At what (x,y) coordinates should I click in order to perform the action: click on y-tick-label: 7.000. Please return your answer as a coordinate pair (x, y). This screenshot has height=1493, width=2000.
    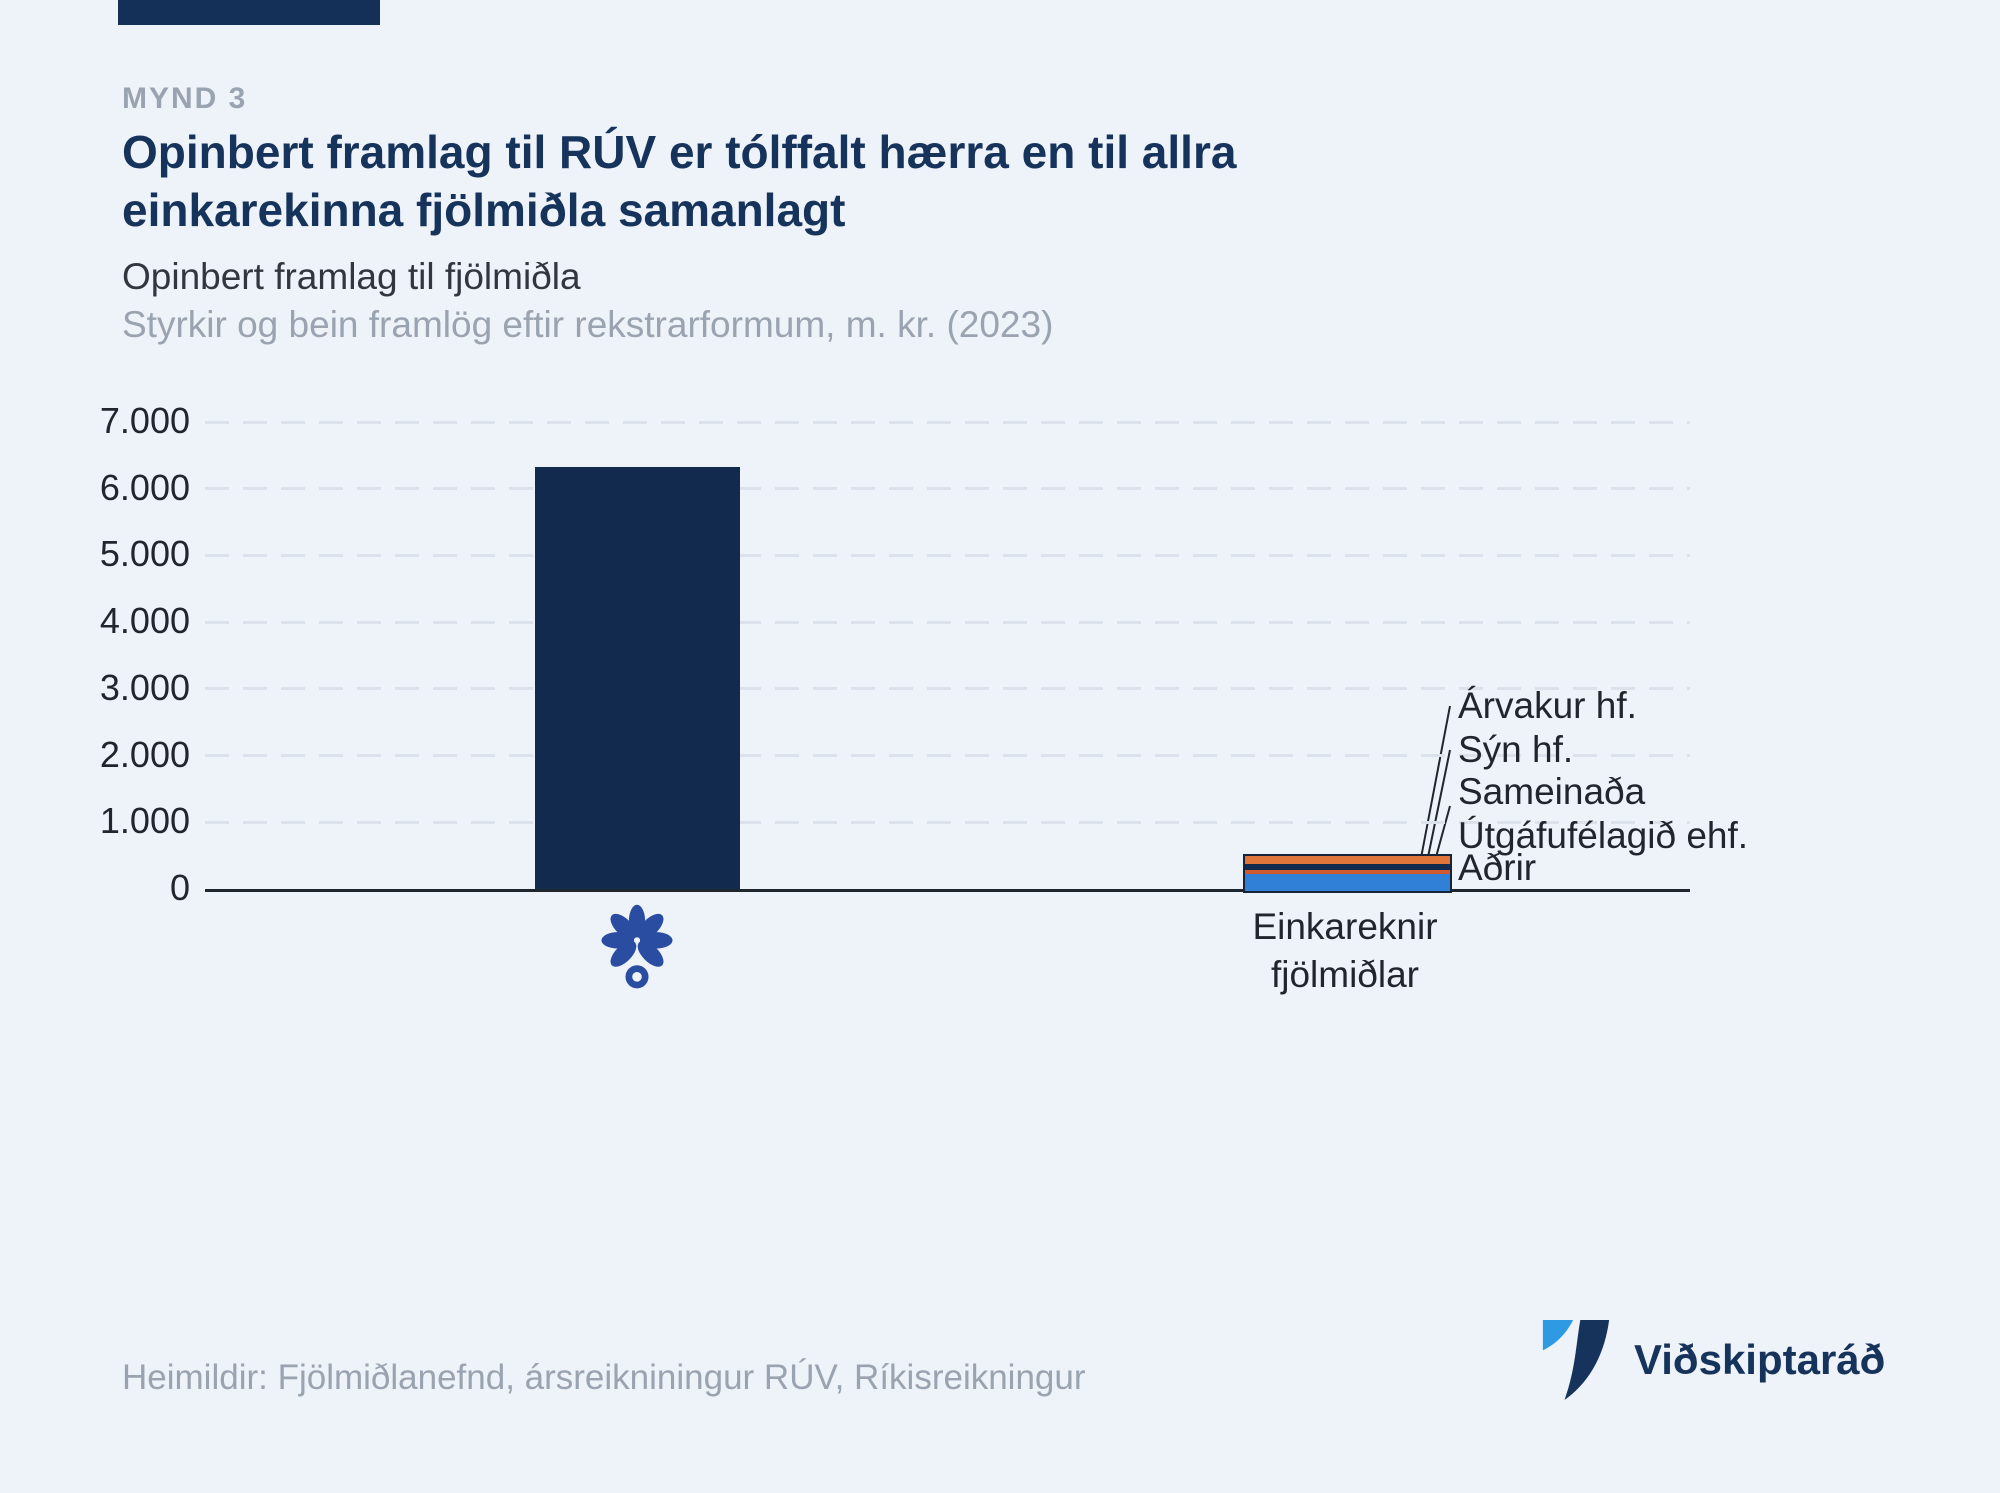
    Looking at the image, I should click on (144, 420).